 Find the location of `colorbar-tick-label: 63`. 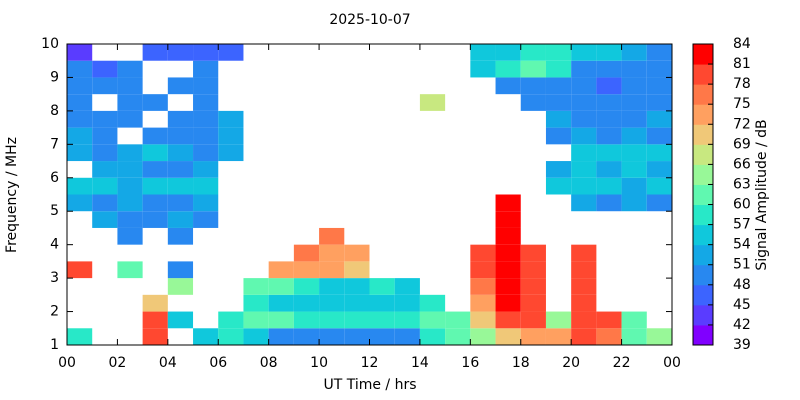

colorbar-tick-label: 63 is located at coordinates (742, 184).